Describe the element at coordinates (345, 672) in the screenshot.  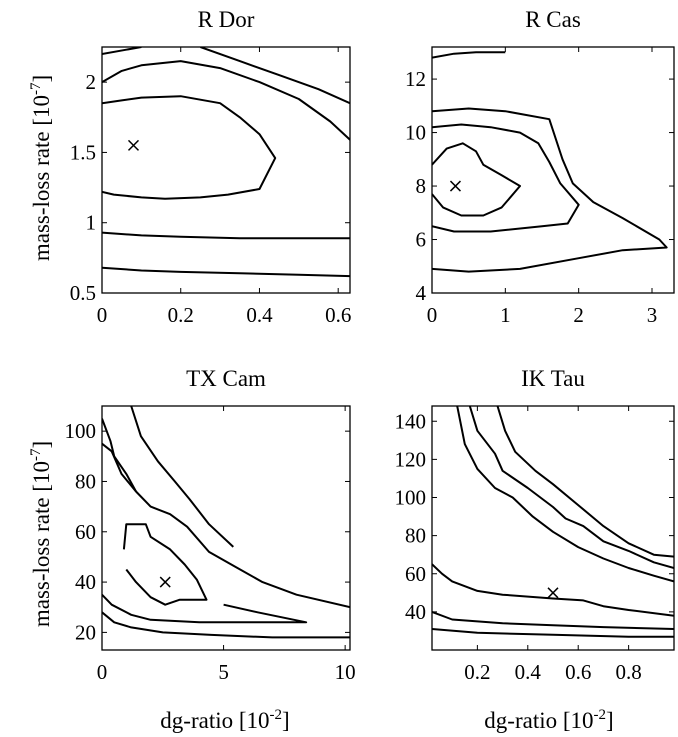
I see `x-tick-label: 10` at that location.